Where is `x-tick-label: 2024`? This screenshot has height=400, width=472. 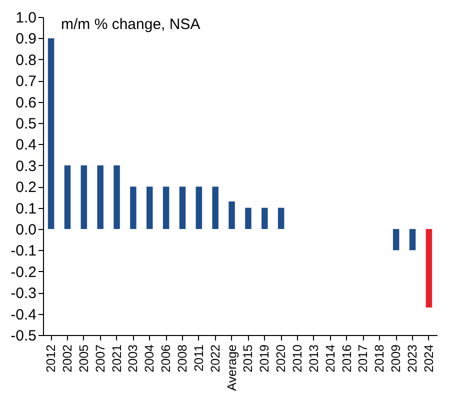
x-tick-label: 2024 is located at coordinates (429, 358).